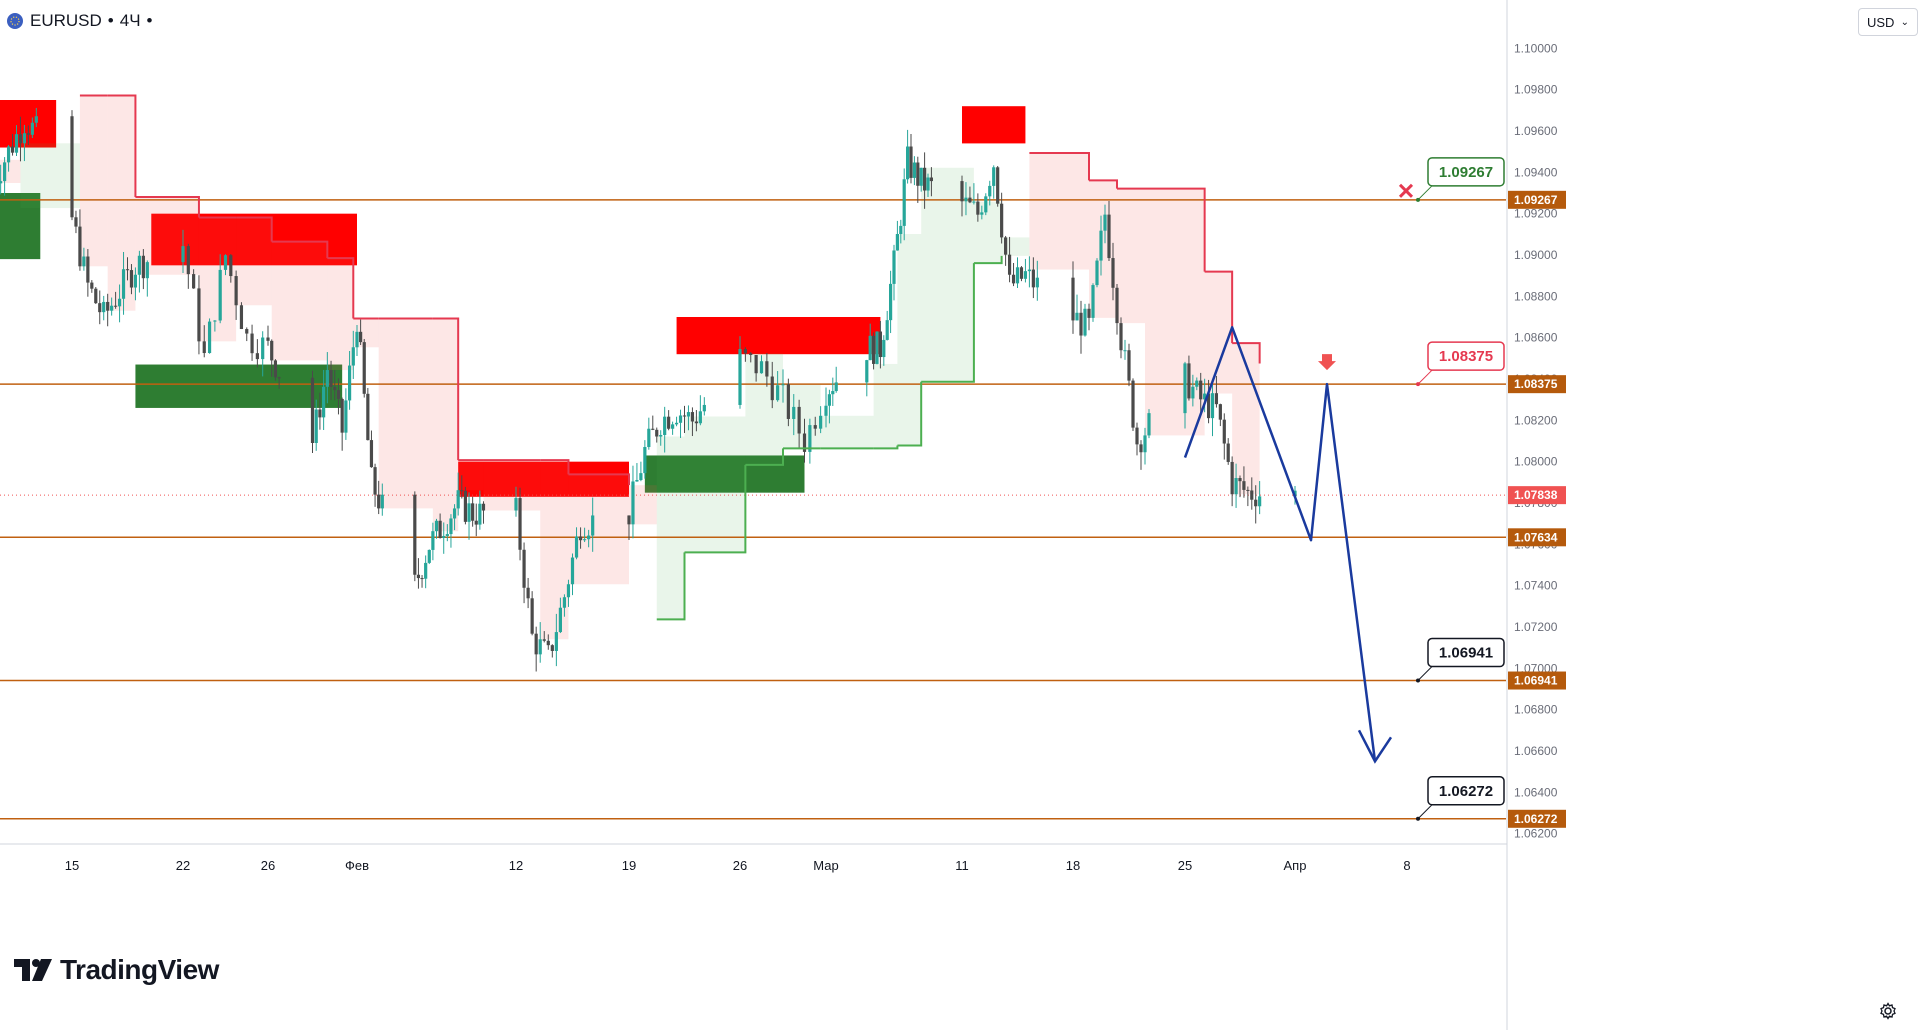 The height and width of the screenshot is (1035, 1920). Describe the element at coordinates (1406, 190) in the screenshot. I see `close-x-icon` at that location.